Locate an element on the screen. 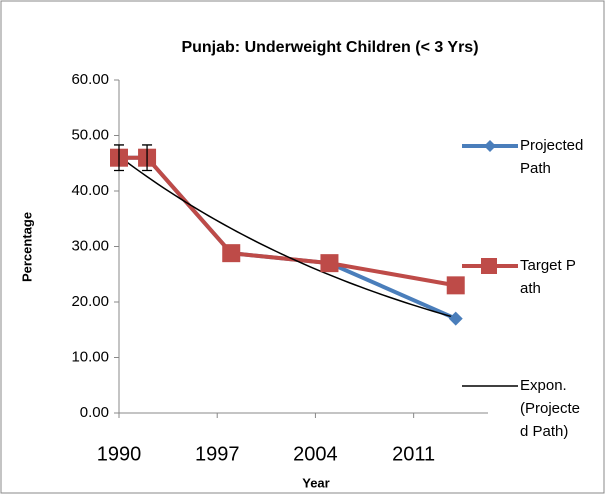 The image size is (606, 495). legend-label: Projected Path is located at coordinates (552, 157).